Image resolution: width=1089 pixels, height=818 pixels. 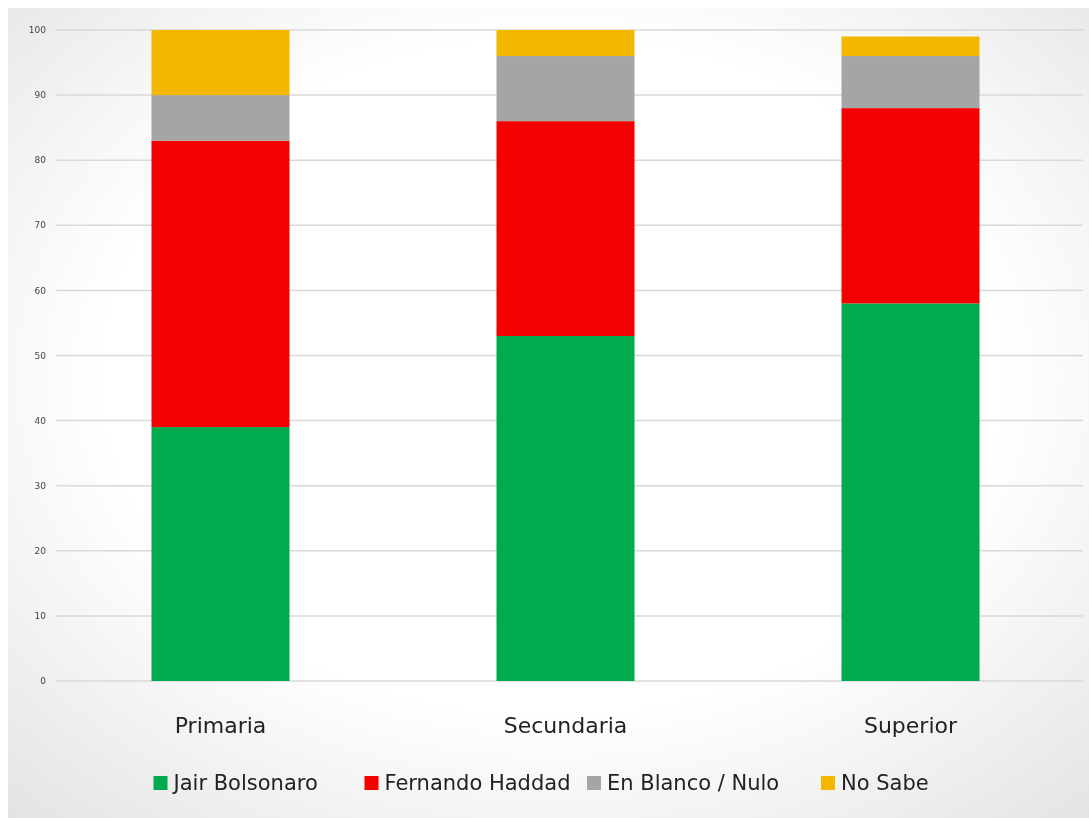 I want to click on y-tick-label: 30, so click(x=40, y=485).